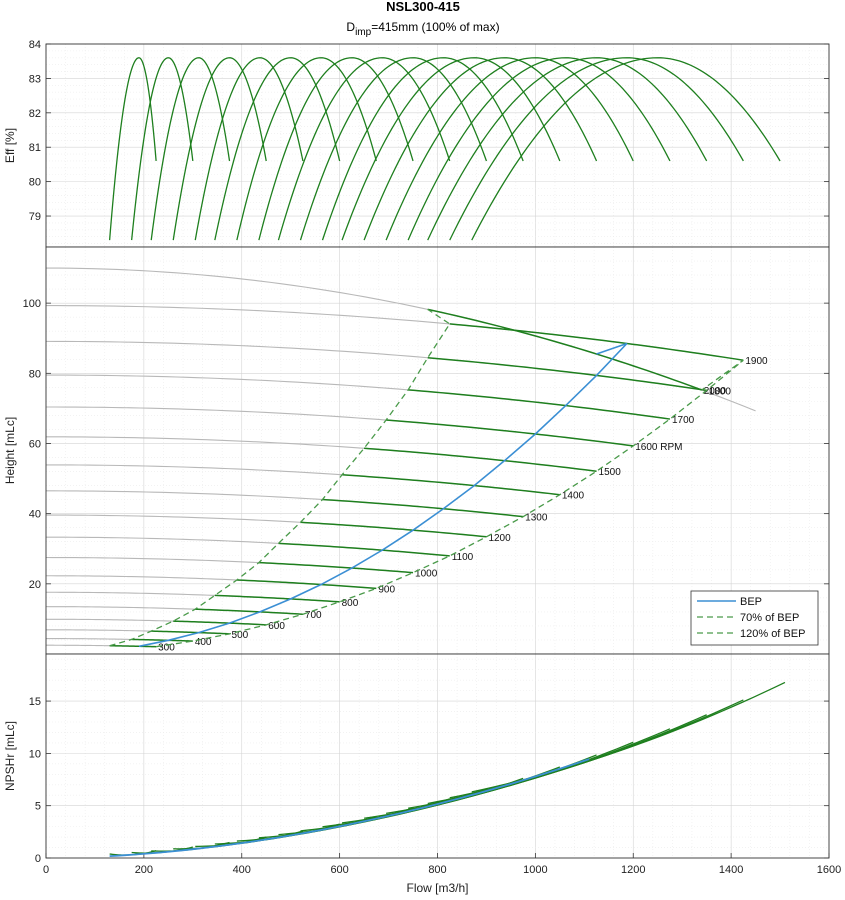 The height and width of the screenshot is (900, 845). I want to click on y-tick-label: 81, so click(35, 148).